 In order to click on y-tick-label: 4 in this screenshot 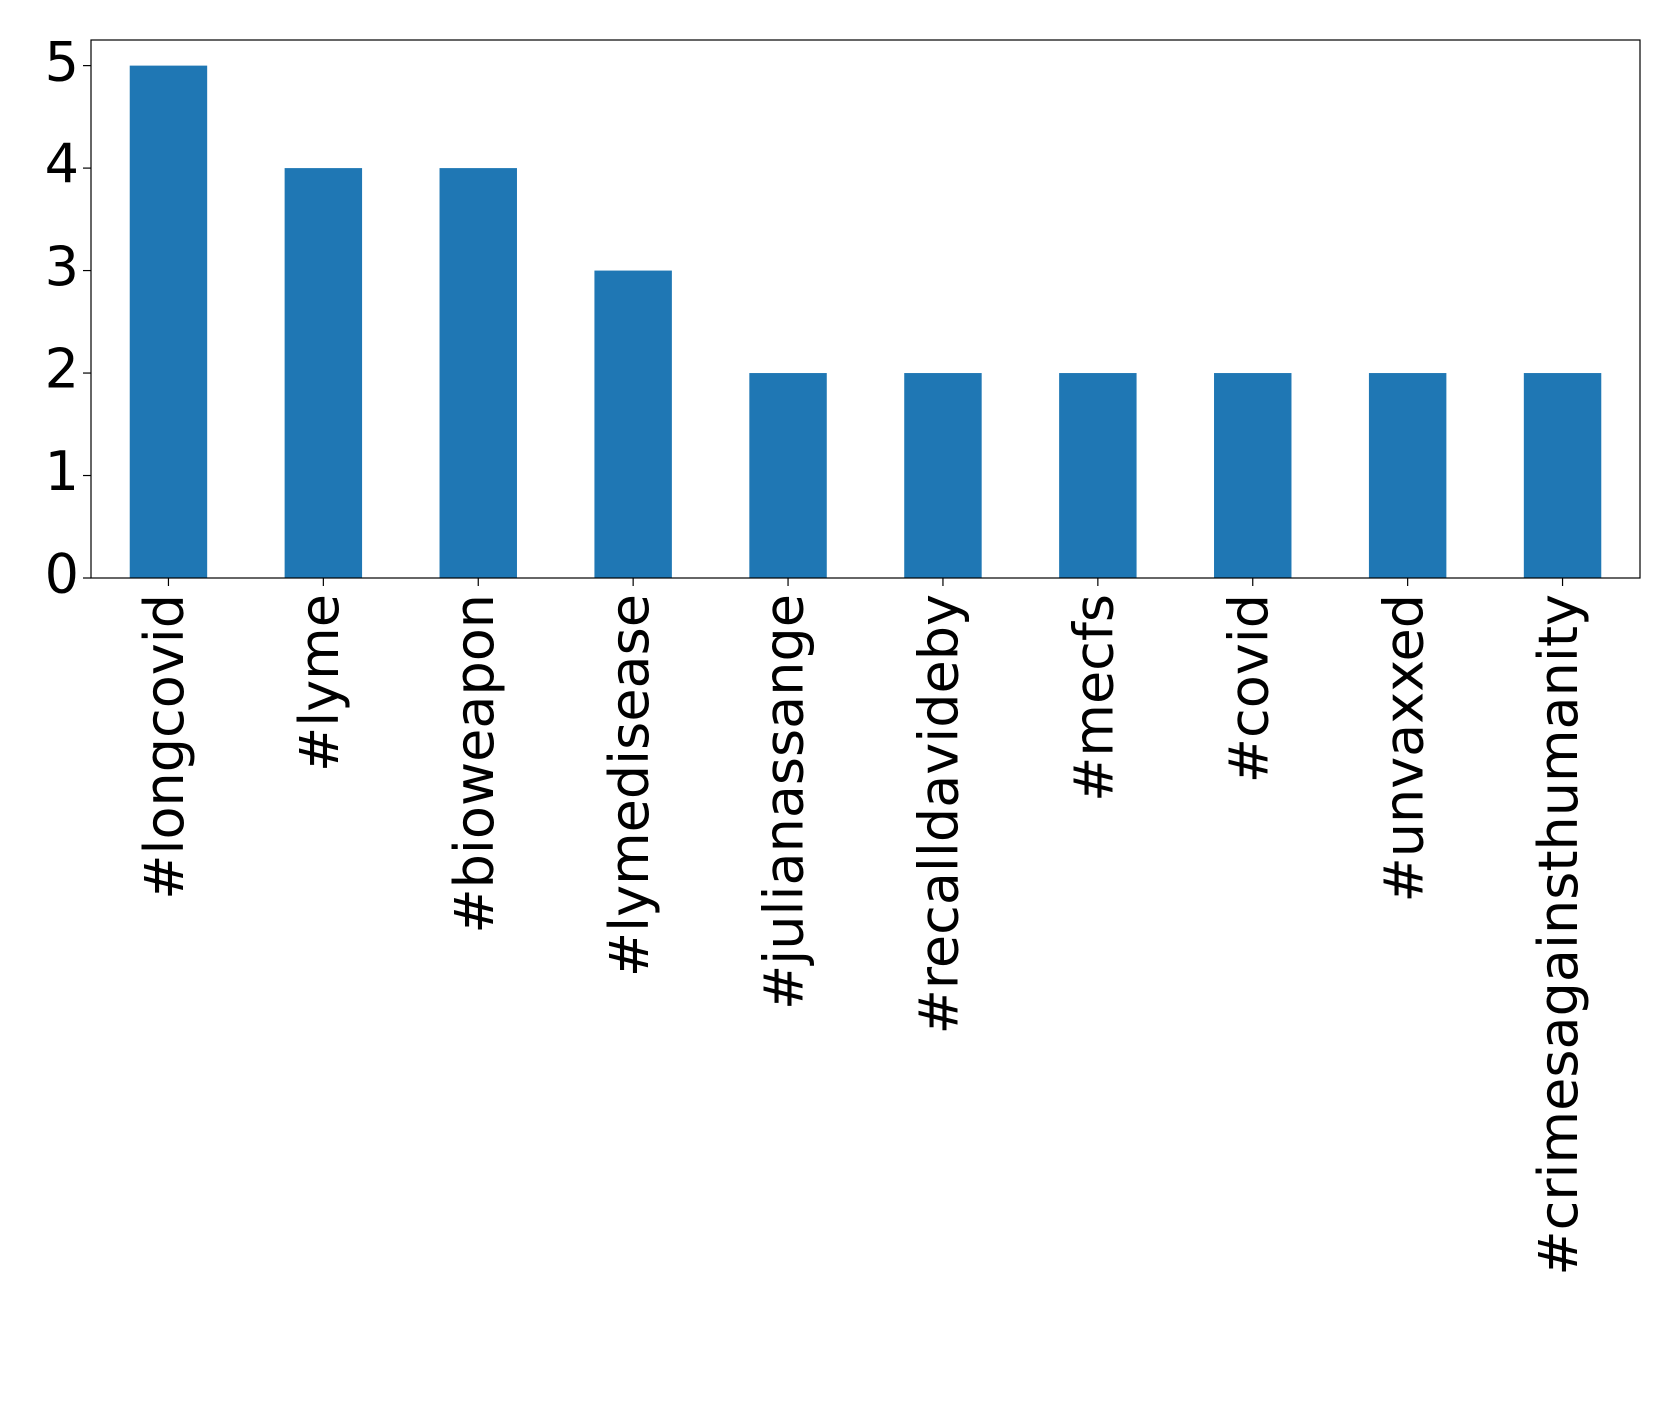, I will do `click(62, 164)`.